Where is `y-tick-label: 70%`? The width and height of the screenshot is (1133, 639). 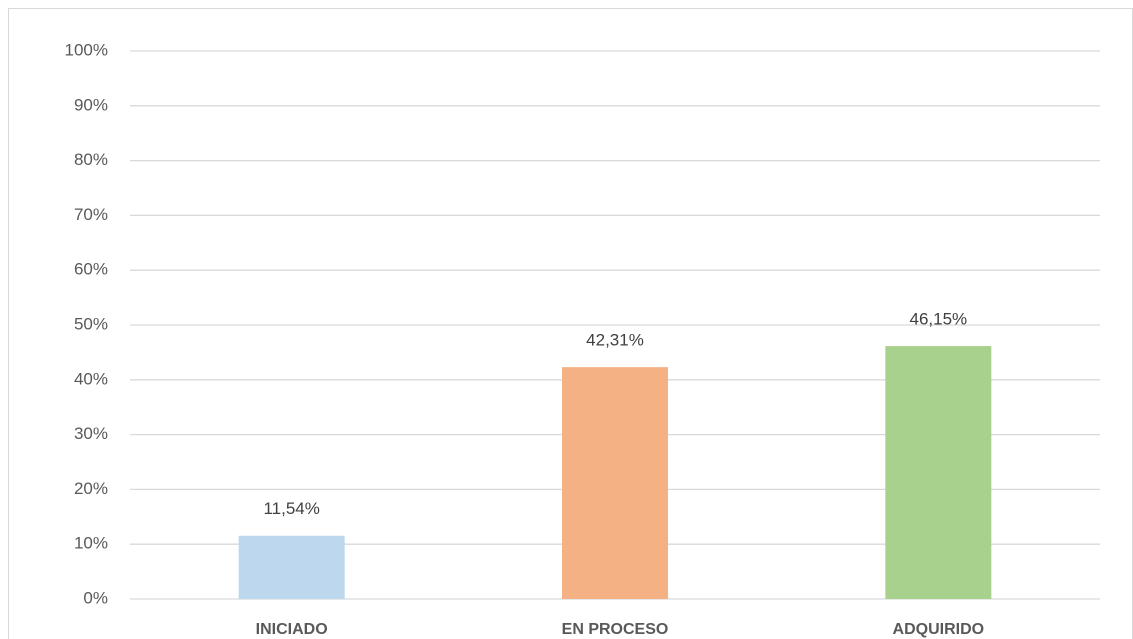
y-tick-label: 70% is located at coordinates (91, 214).